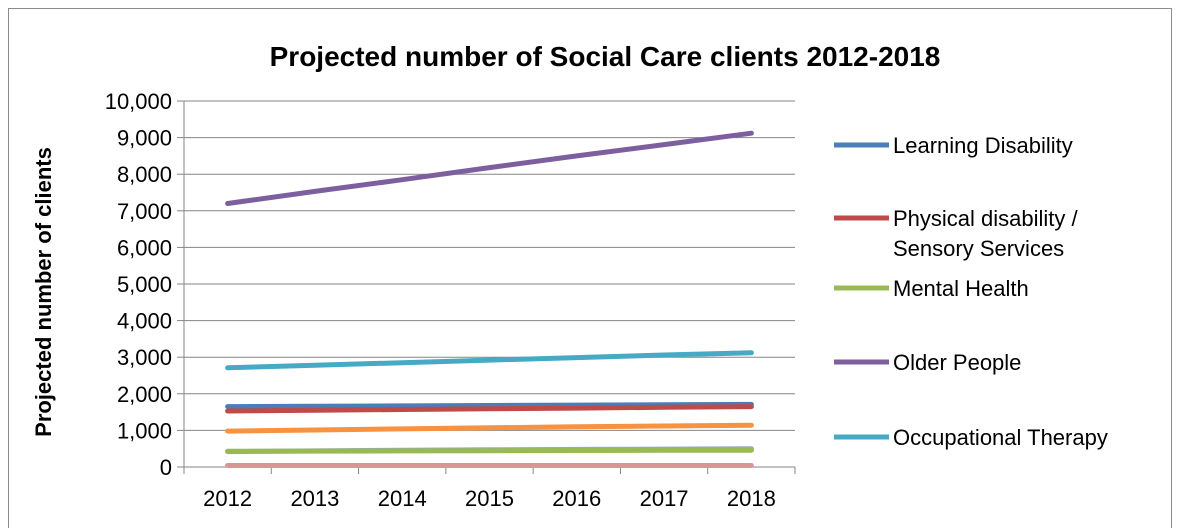 This screenshot has height=528, width=1182. Describe the element at coordinates (166, 467) in the screenshot. I see `y-tick-label: 0` at that location.